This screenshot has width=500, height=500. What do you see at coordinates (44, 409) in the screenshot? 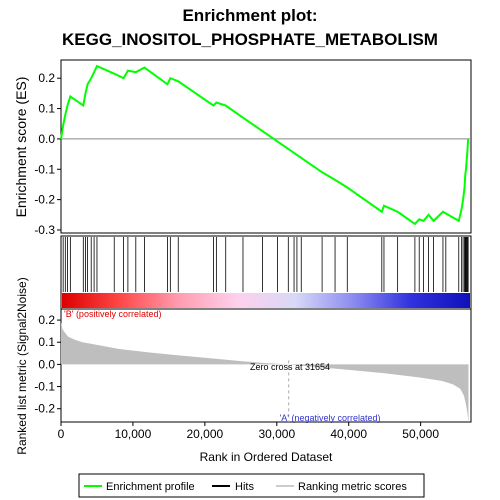
I see `metric-y-tick-label: -0.2` at bounding box center [44, 409].